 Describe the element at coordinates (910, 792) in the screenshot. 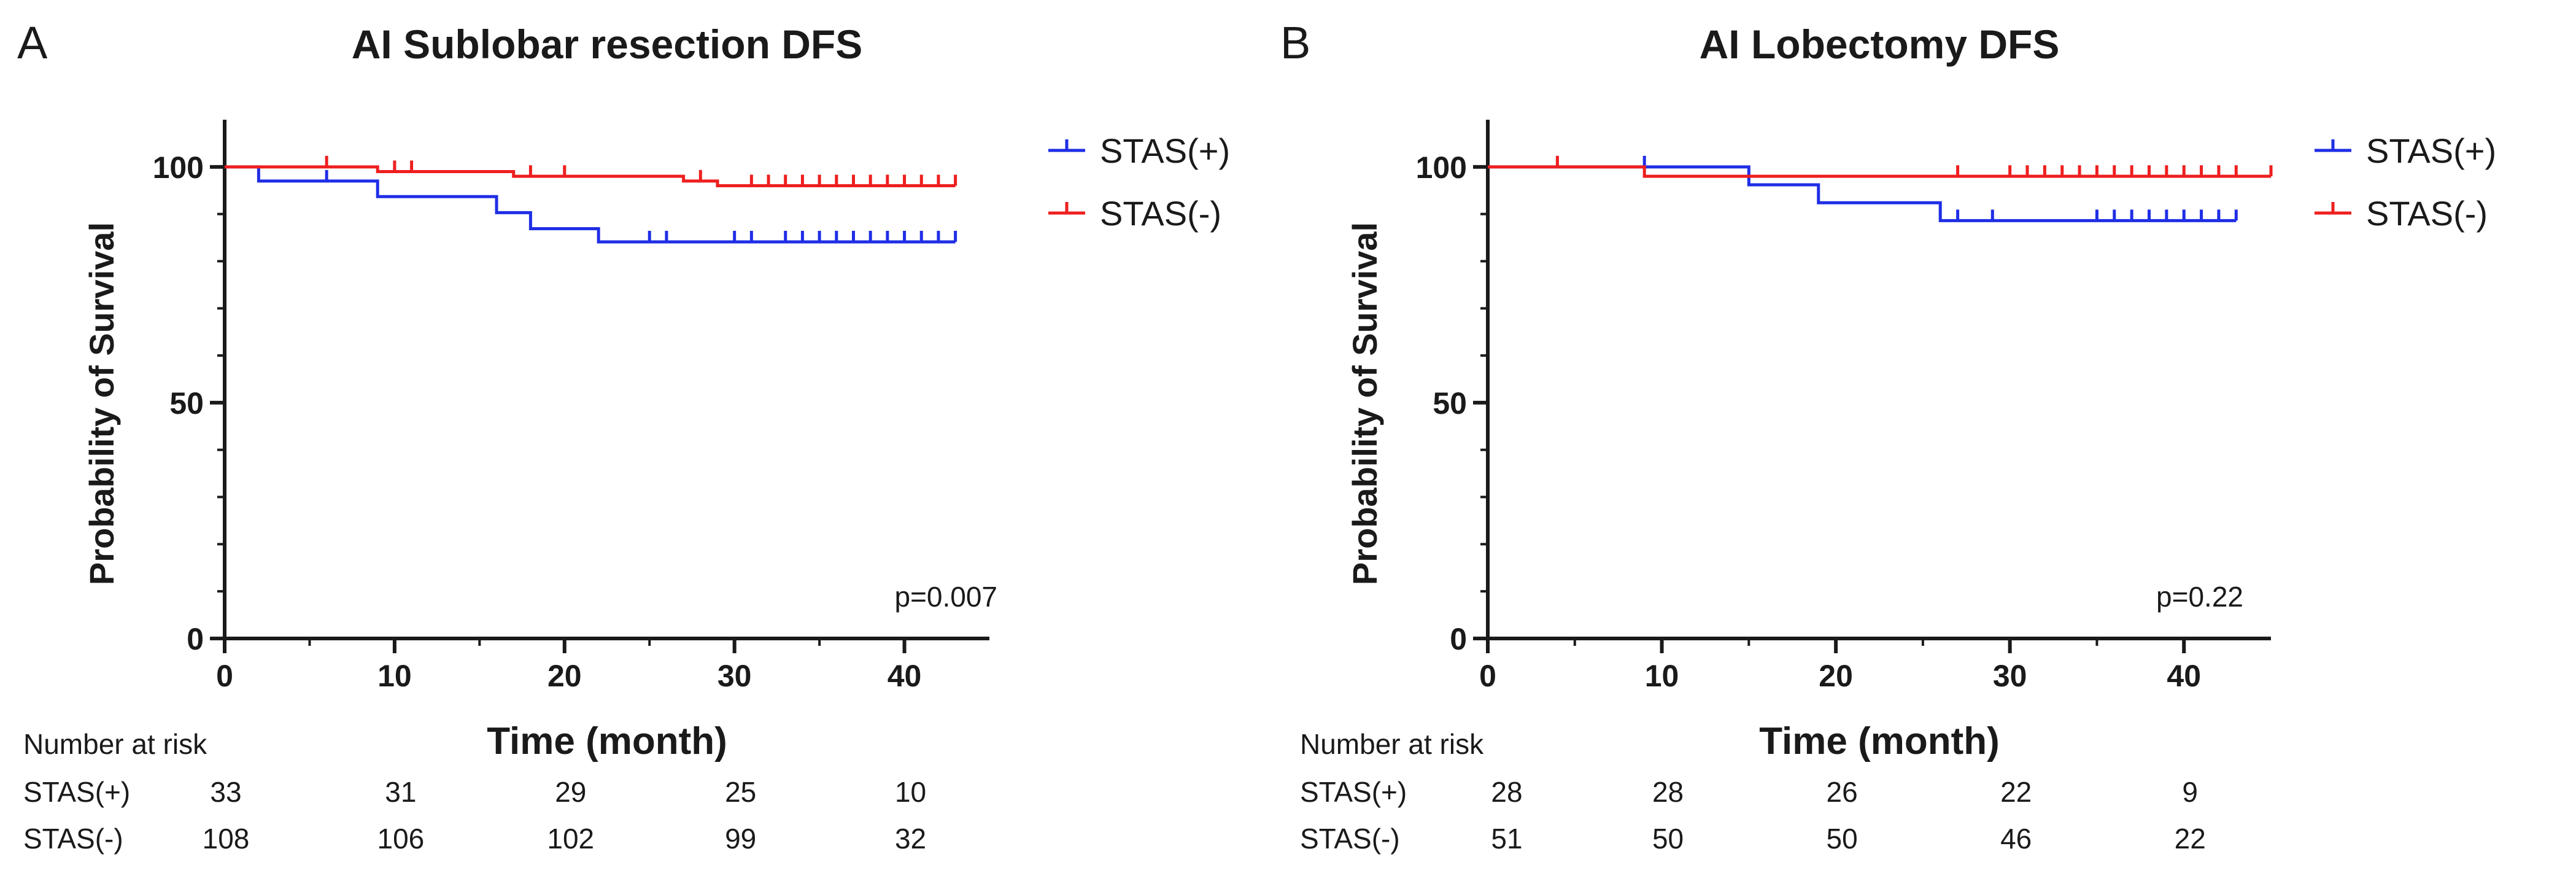

I see `risk-value: 10` at that location.